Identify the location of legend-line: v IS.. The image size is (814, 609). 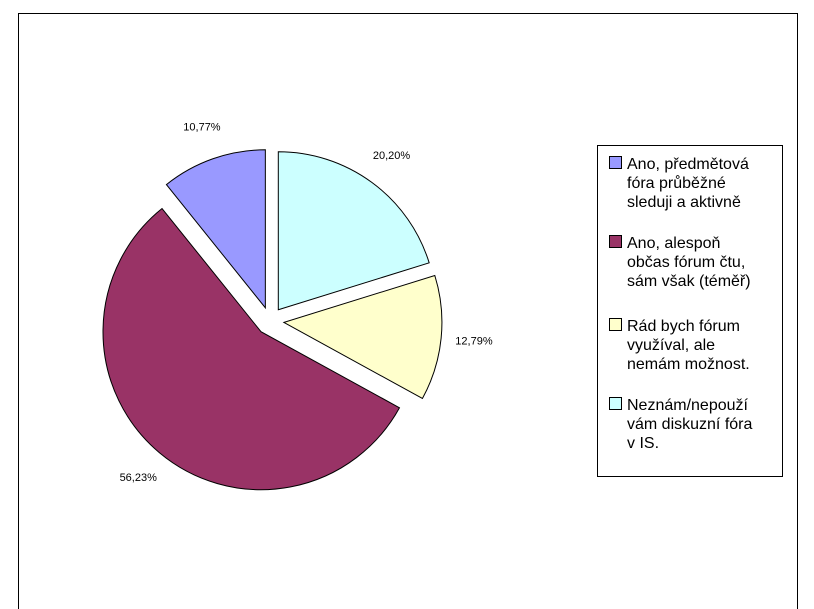
(643, 443).